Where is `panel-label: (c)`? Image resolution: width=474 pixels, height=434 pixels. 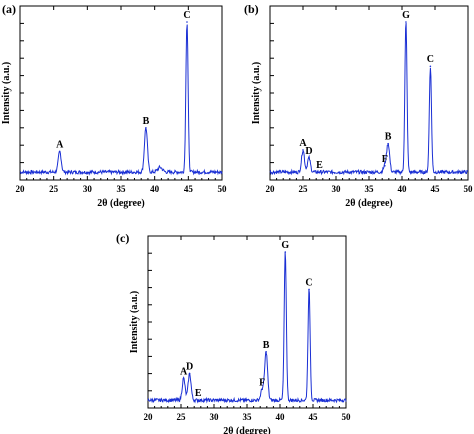
panel-label: (c) is located at coordinates (122, 238).